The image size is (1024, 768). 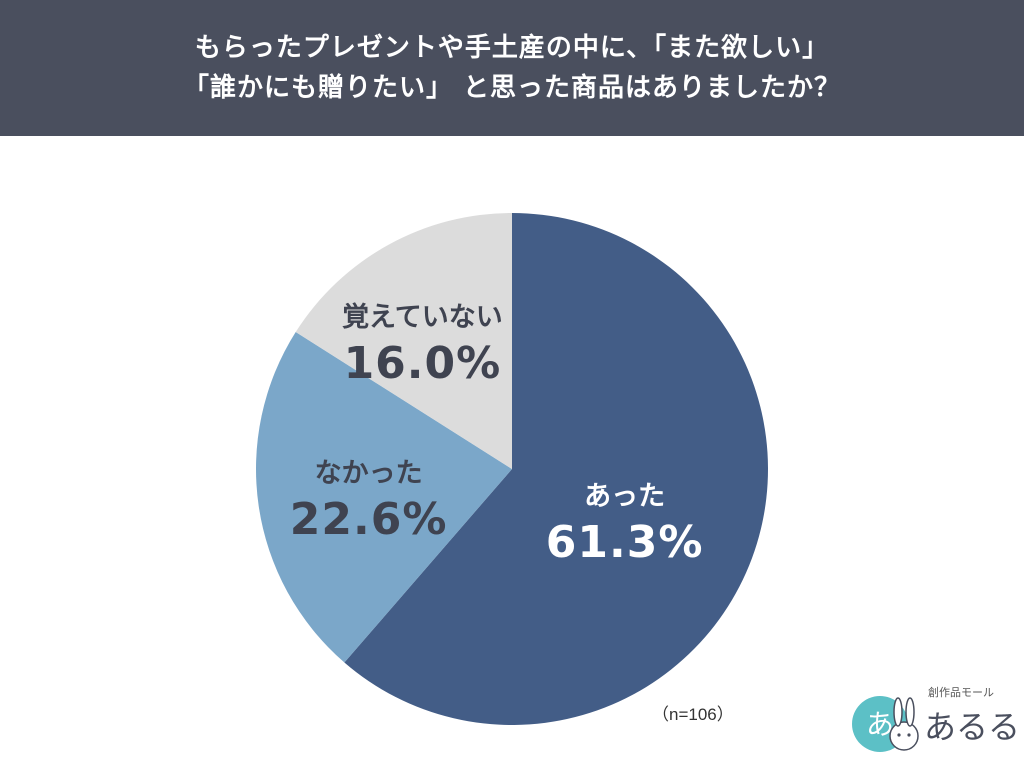 I want to click on slice-percent-1: 61.3%, so click(x=624, y=543).